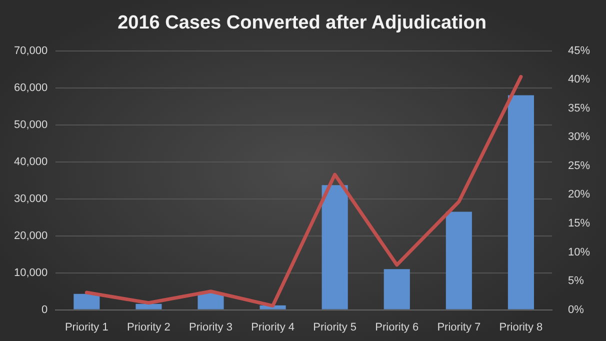 This screenshot has width=606, height=341. I want to click on y2-tick-label: 5%, so click(576, 281).